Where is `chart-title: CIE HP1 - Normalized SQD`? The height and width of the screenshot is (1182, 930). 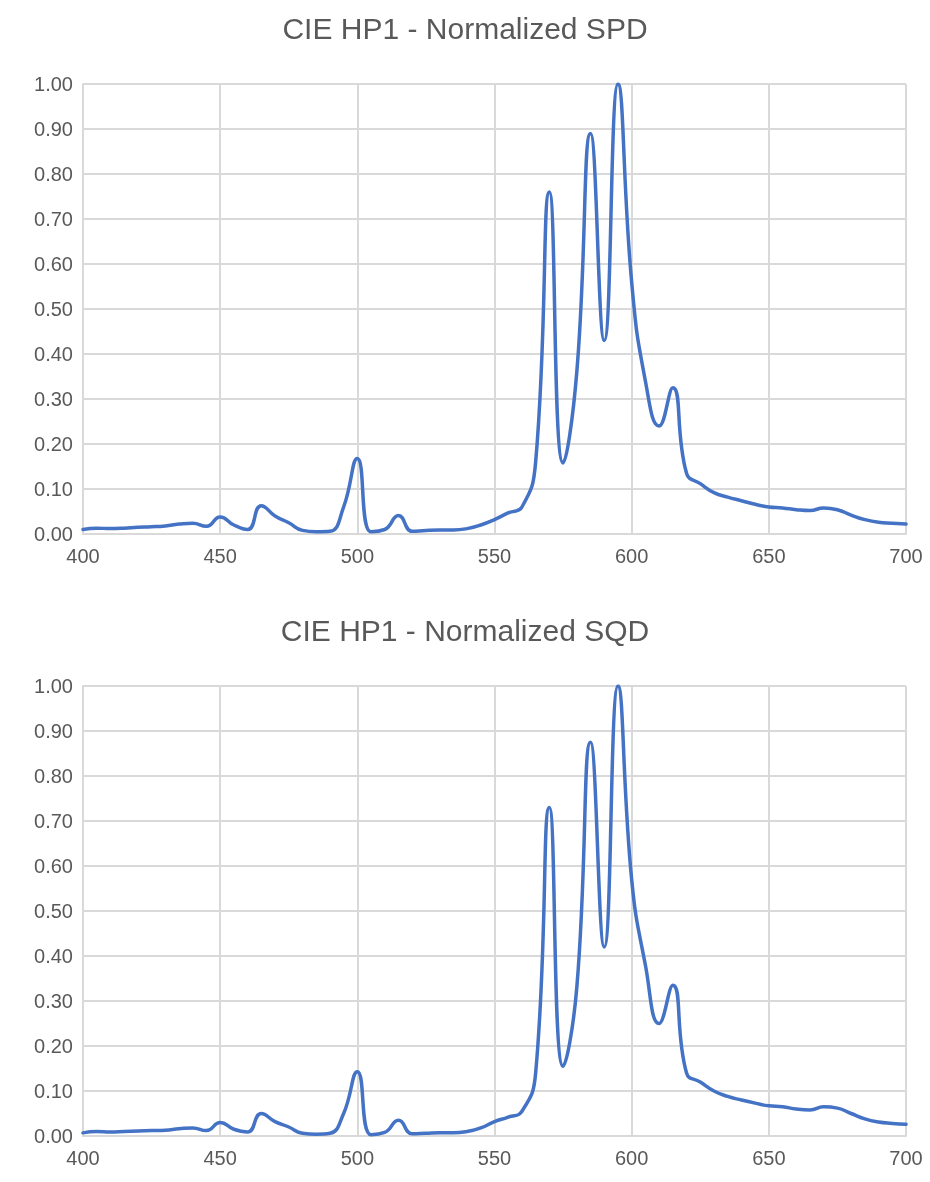
chart-title: CIE HP1 - Normalized SQD is located at coordinates (465, 630).